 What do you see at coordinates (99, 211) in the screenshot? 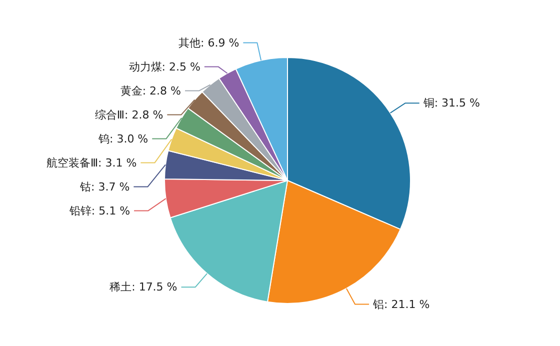
I see `slice-label: 铅锌: 5.1 %` at bounding box center [99, 211].